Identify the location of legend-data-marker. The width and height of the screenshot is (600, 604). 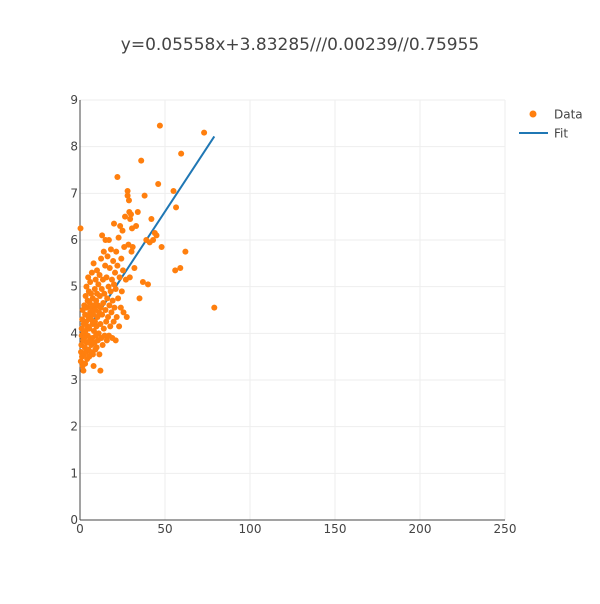
(533, 114).